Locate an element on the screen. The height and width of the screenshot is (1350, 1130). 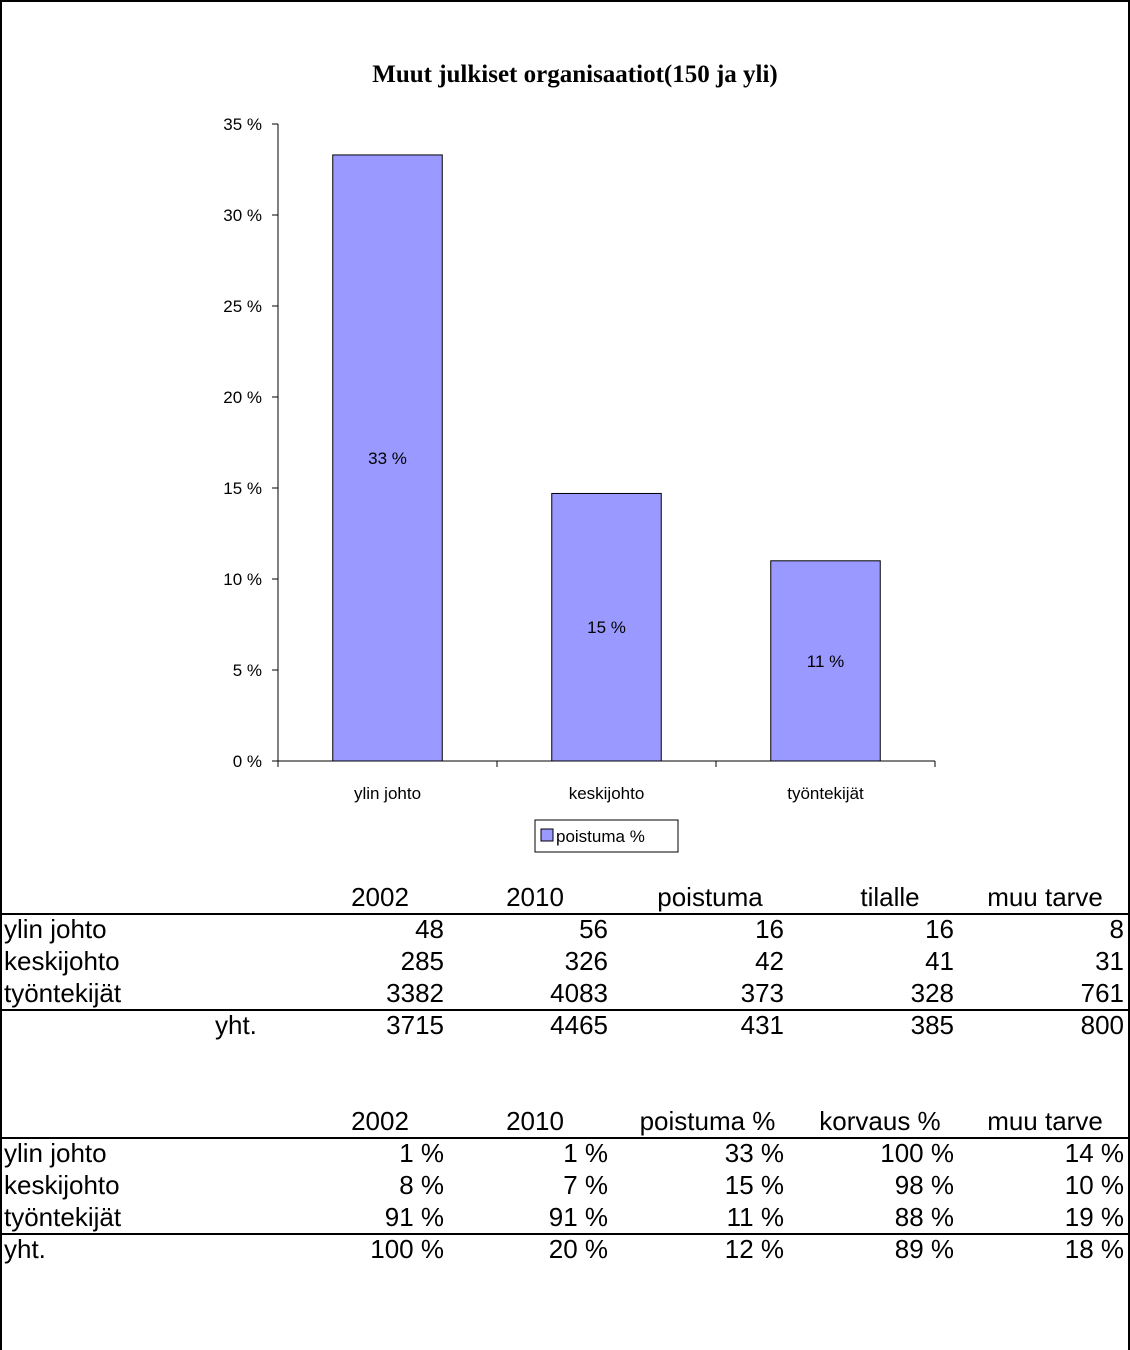
table-total-row: yht. 3715 4465 431 385 800 is located at coordinates (565, 1025).